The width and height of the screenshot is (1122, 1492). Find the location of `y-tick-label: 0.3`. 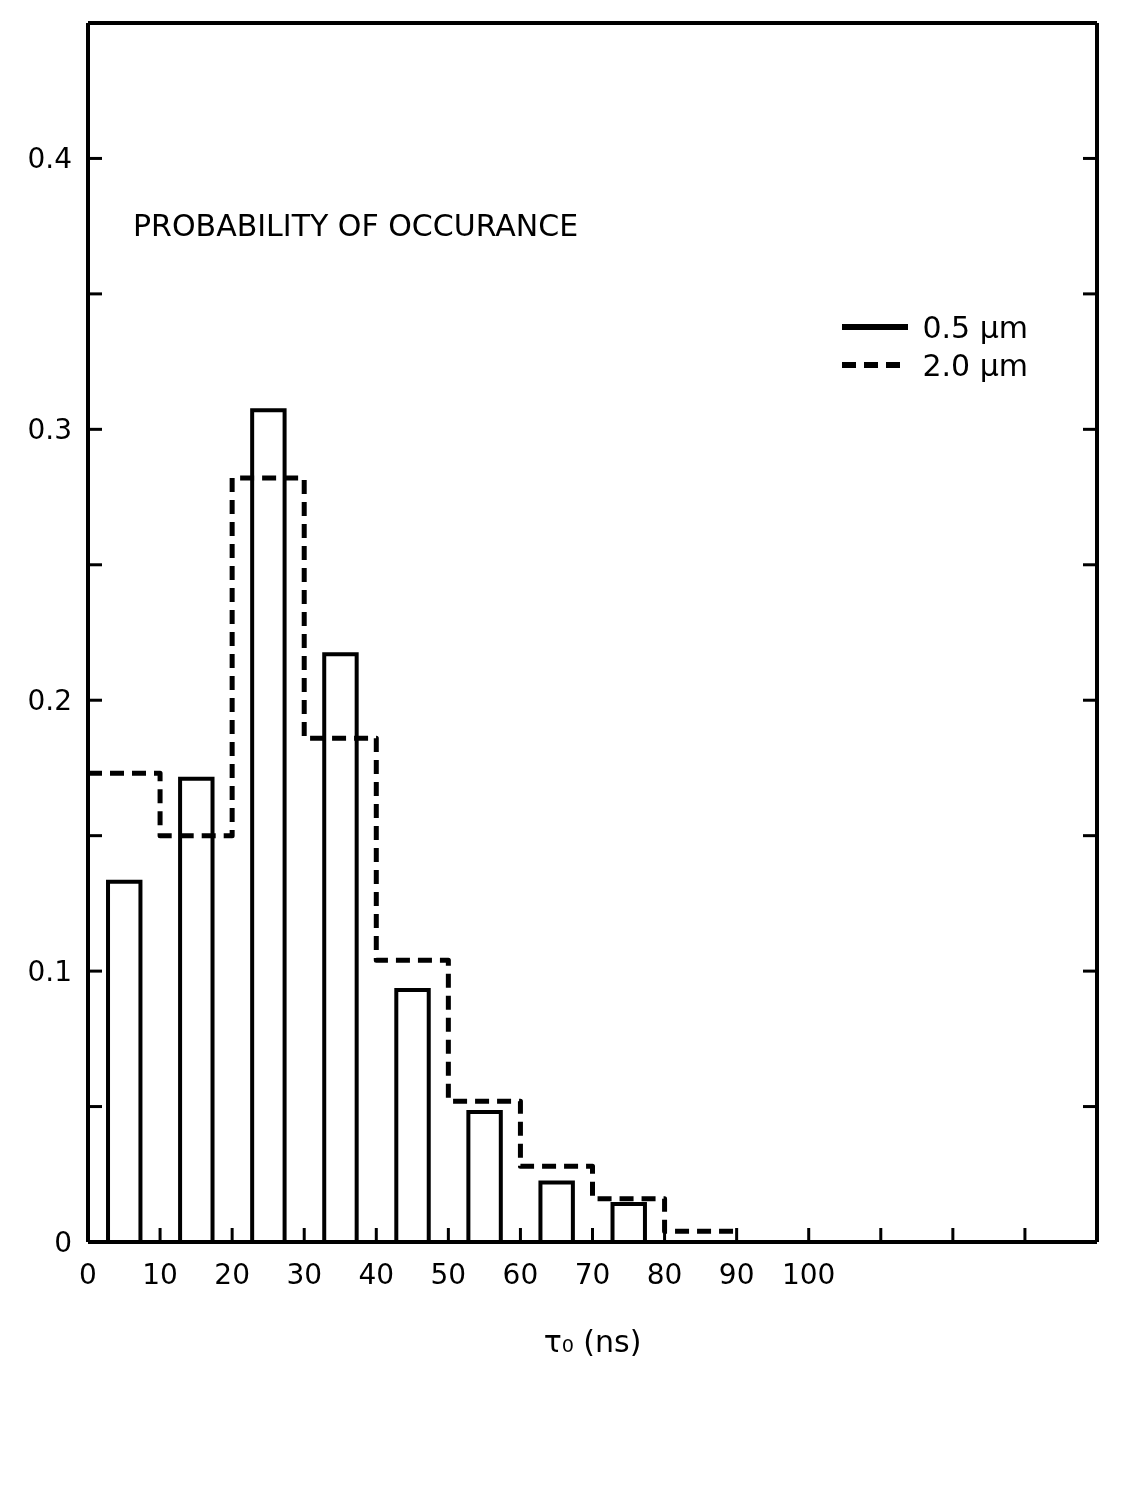

y-tick-label: 0.3 is located at coordinates (49, 430).